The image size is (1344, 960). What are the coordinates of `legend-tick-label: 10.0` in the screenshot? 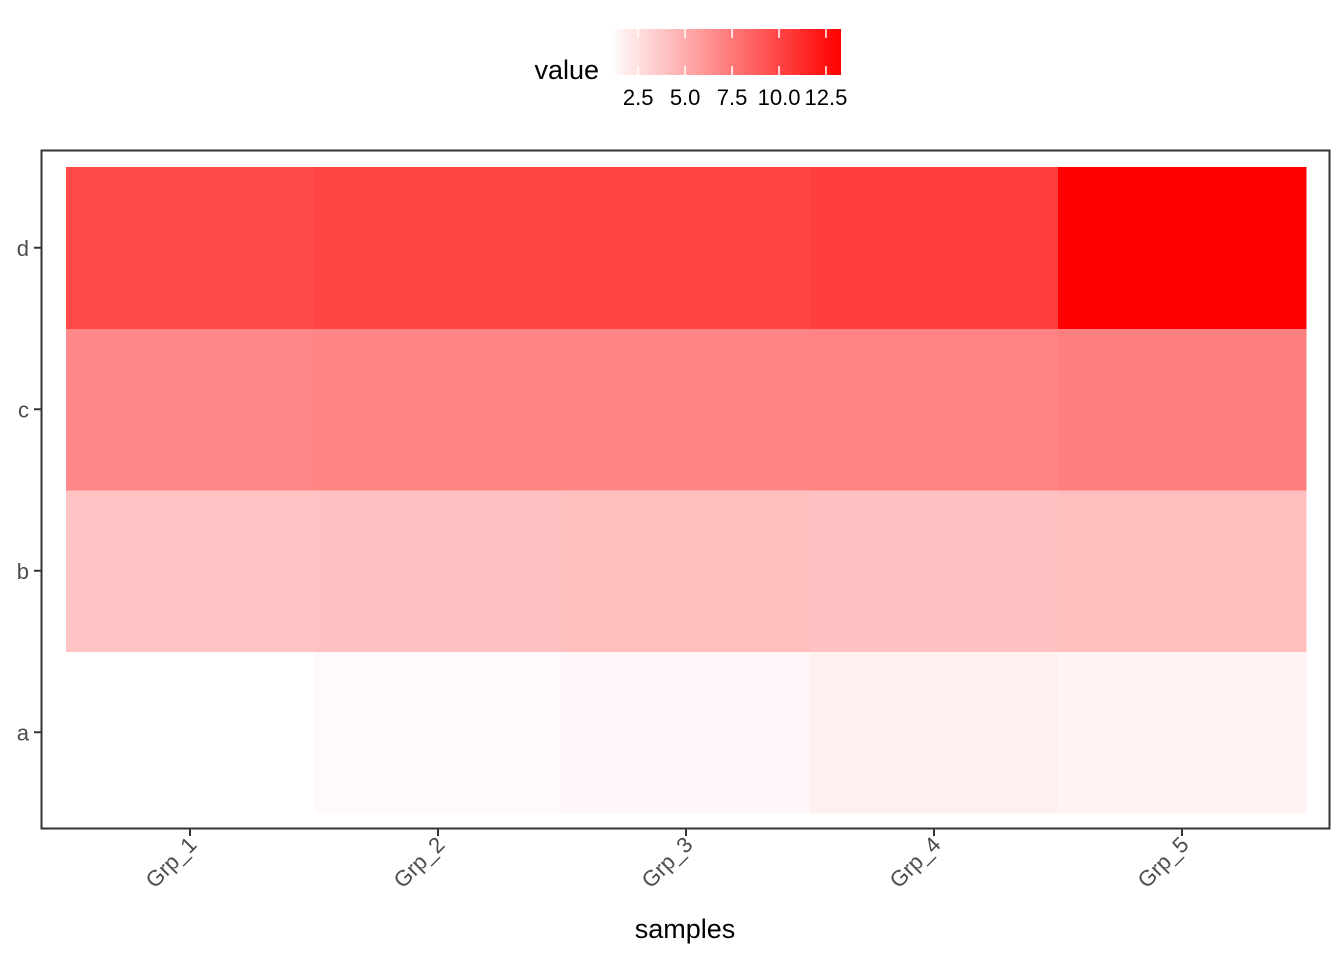 It's located at (779, 97).